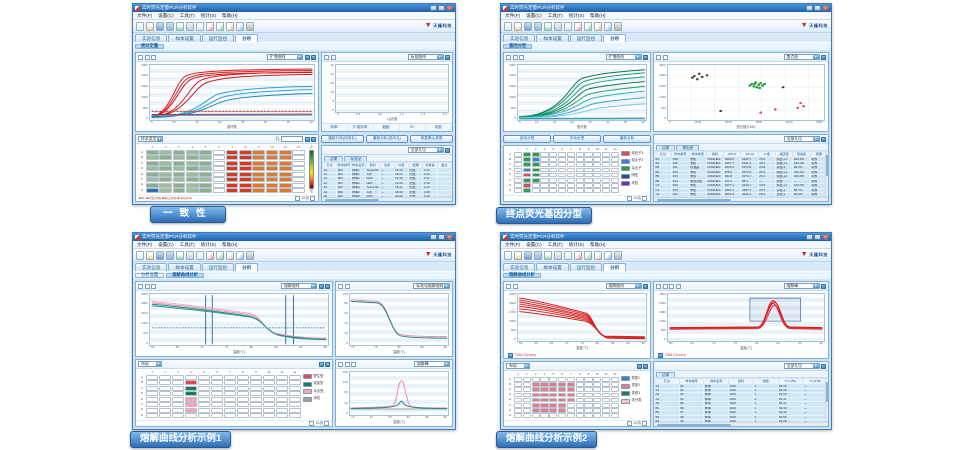 The height and width of the screenshot is (450, 960). What do you see at coordinates (239, 319) in the screenshot?
I see `melt-curve-plot` at bounding box center [239, 319].